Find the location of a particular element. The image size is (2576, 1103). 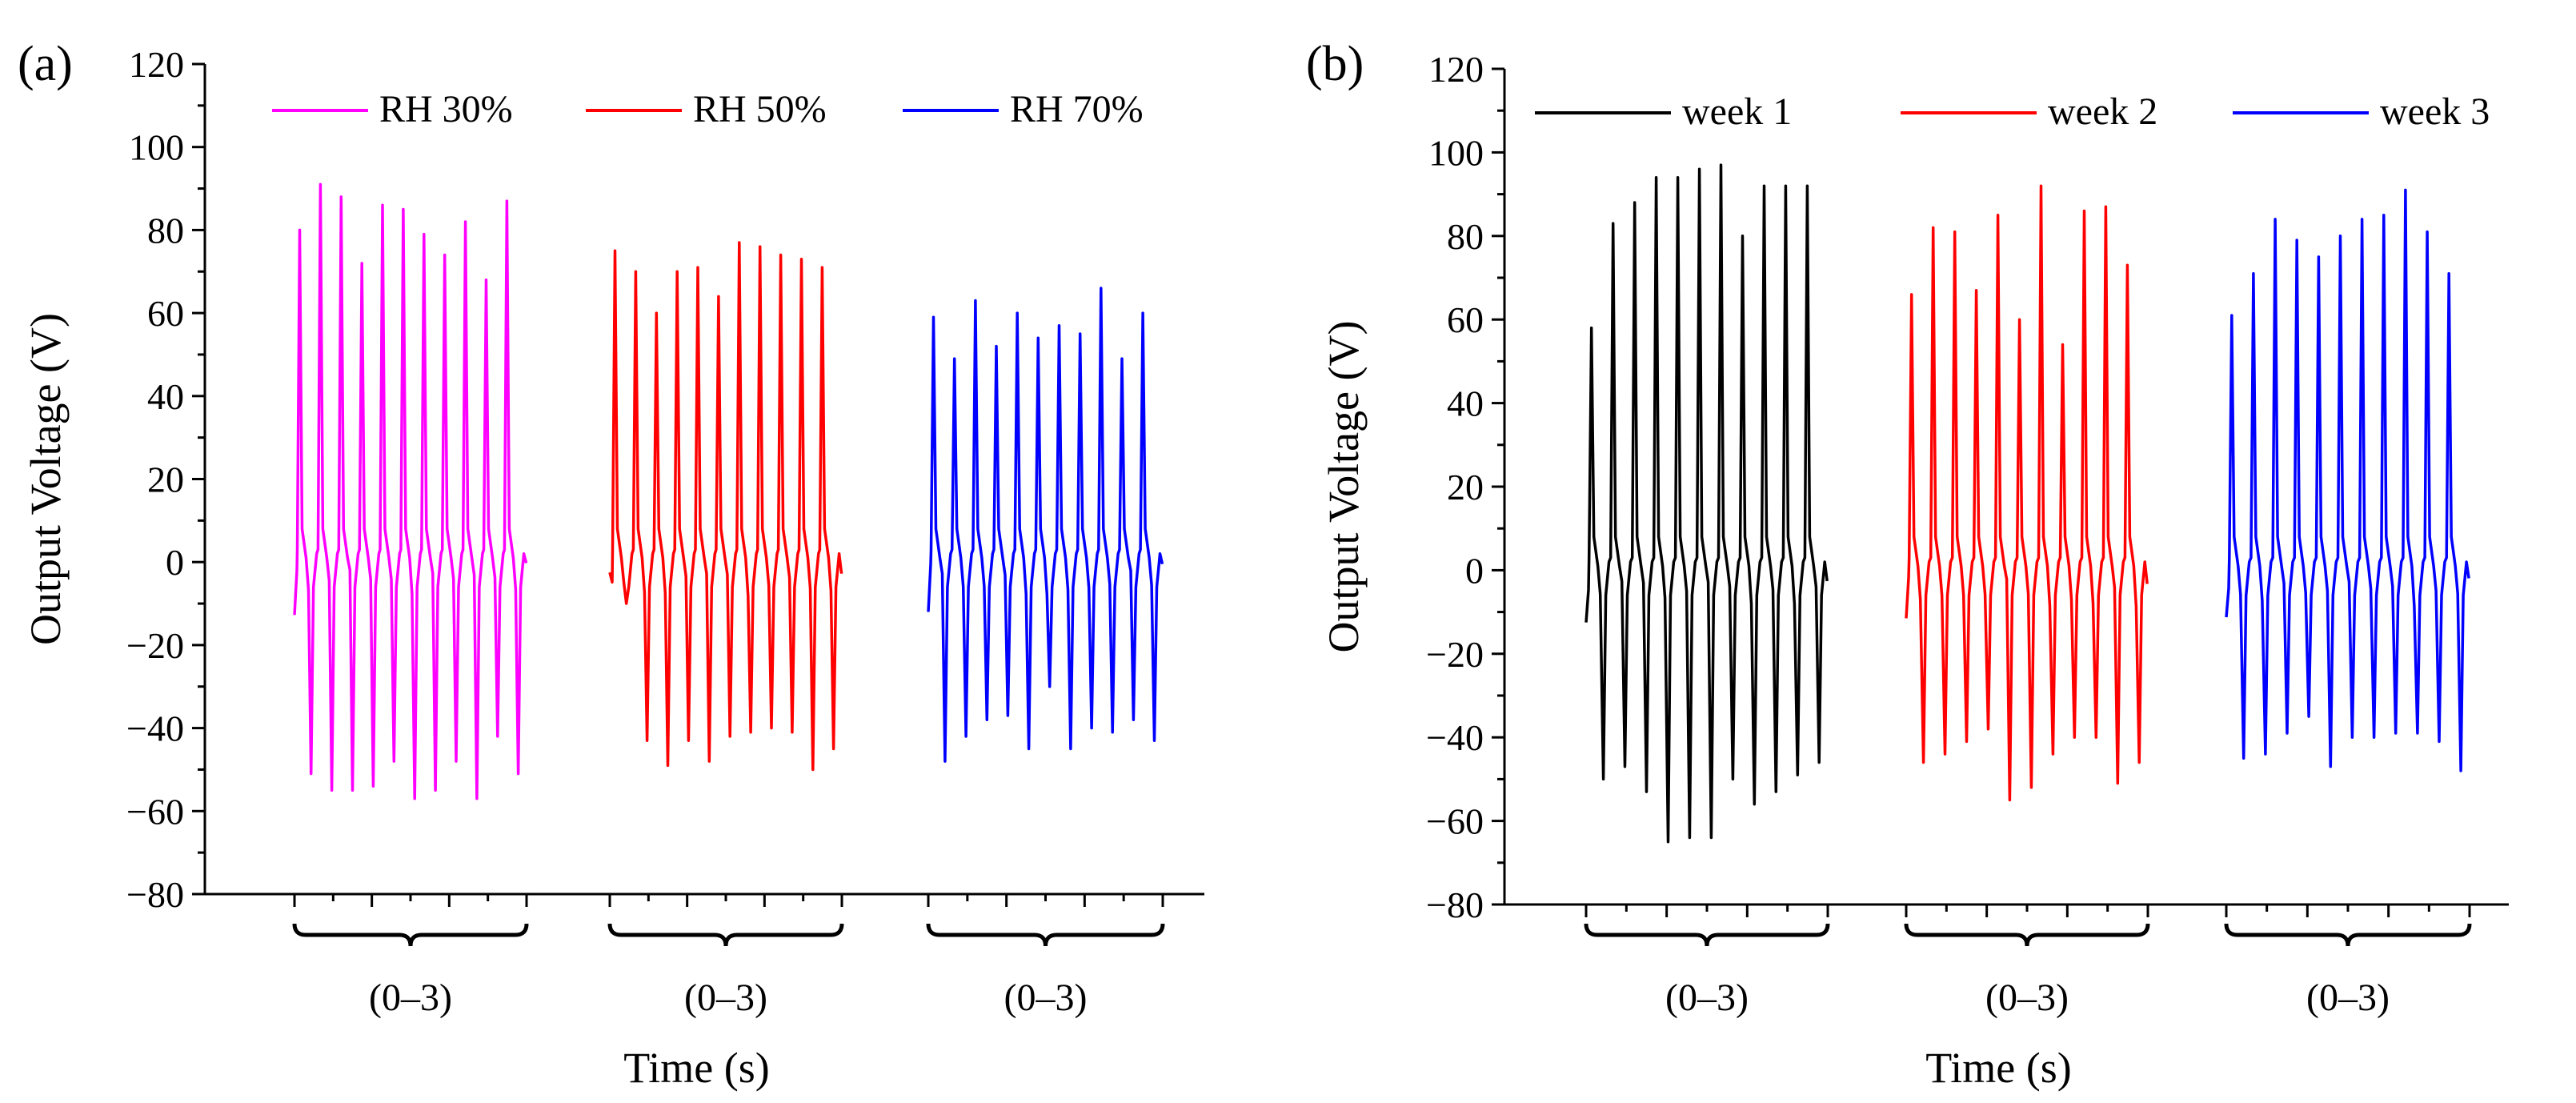

panel-label: (b) is located at coordinates (1335, 64).